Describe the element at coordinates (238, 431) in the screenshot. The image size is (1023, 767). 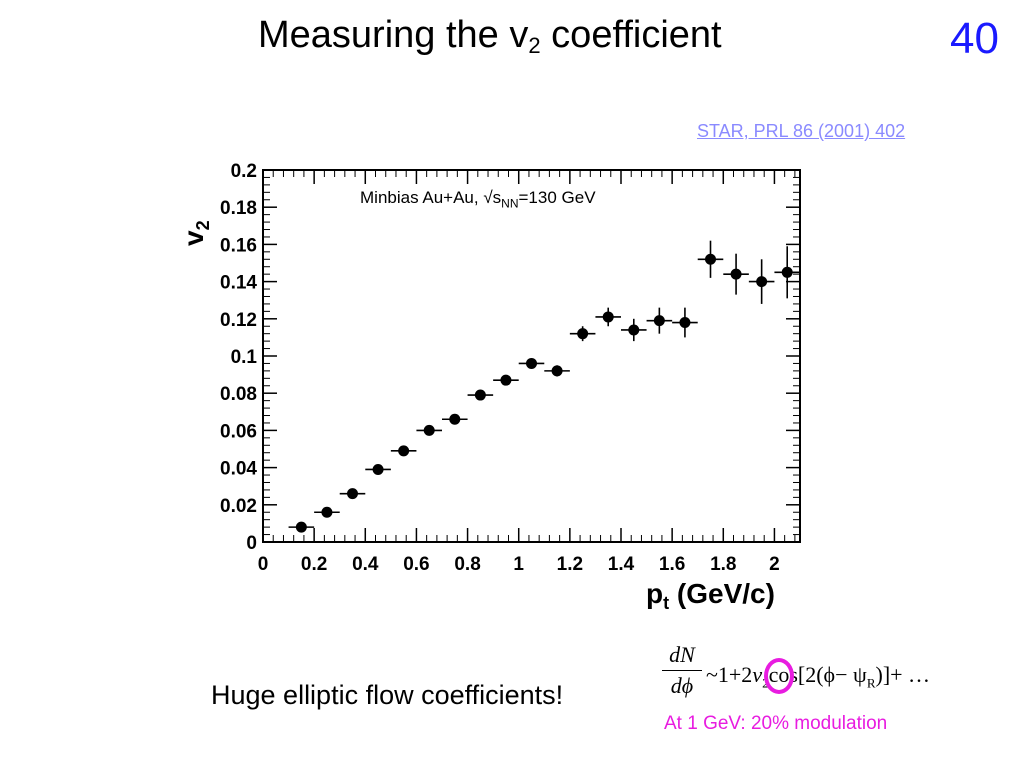
I see `y-tick-label: 0.06` at that location.